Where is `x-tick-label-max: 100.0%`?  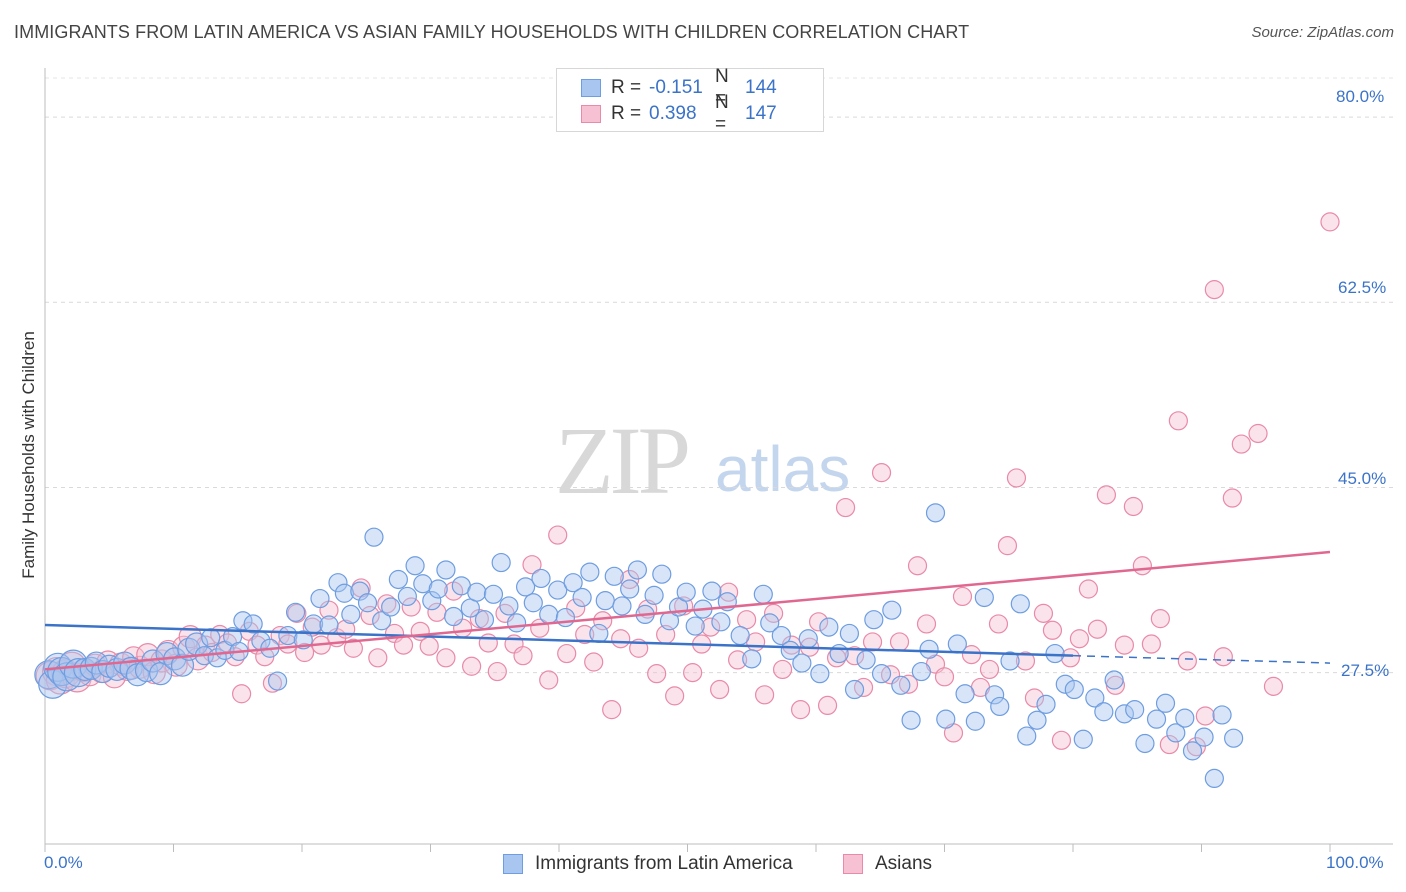 x-tick-label-max: 100.0% is located at coordinates (1355, 862).